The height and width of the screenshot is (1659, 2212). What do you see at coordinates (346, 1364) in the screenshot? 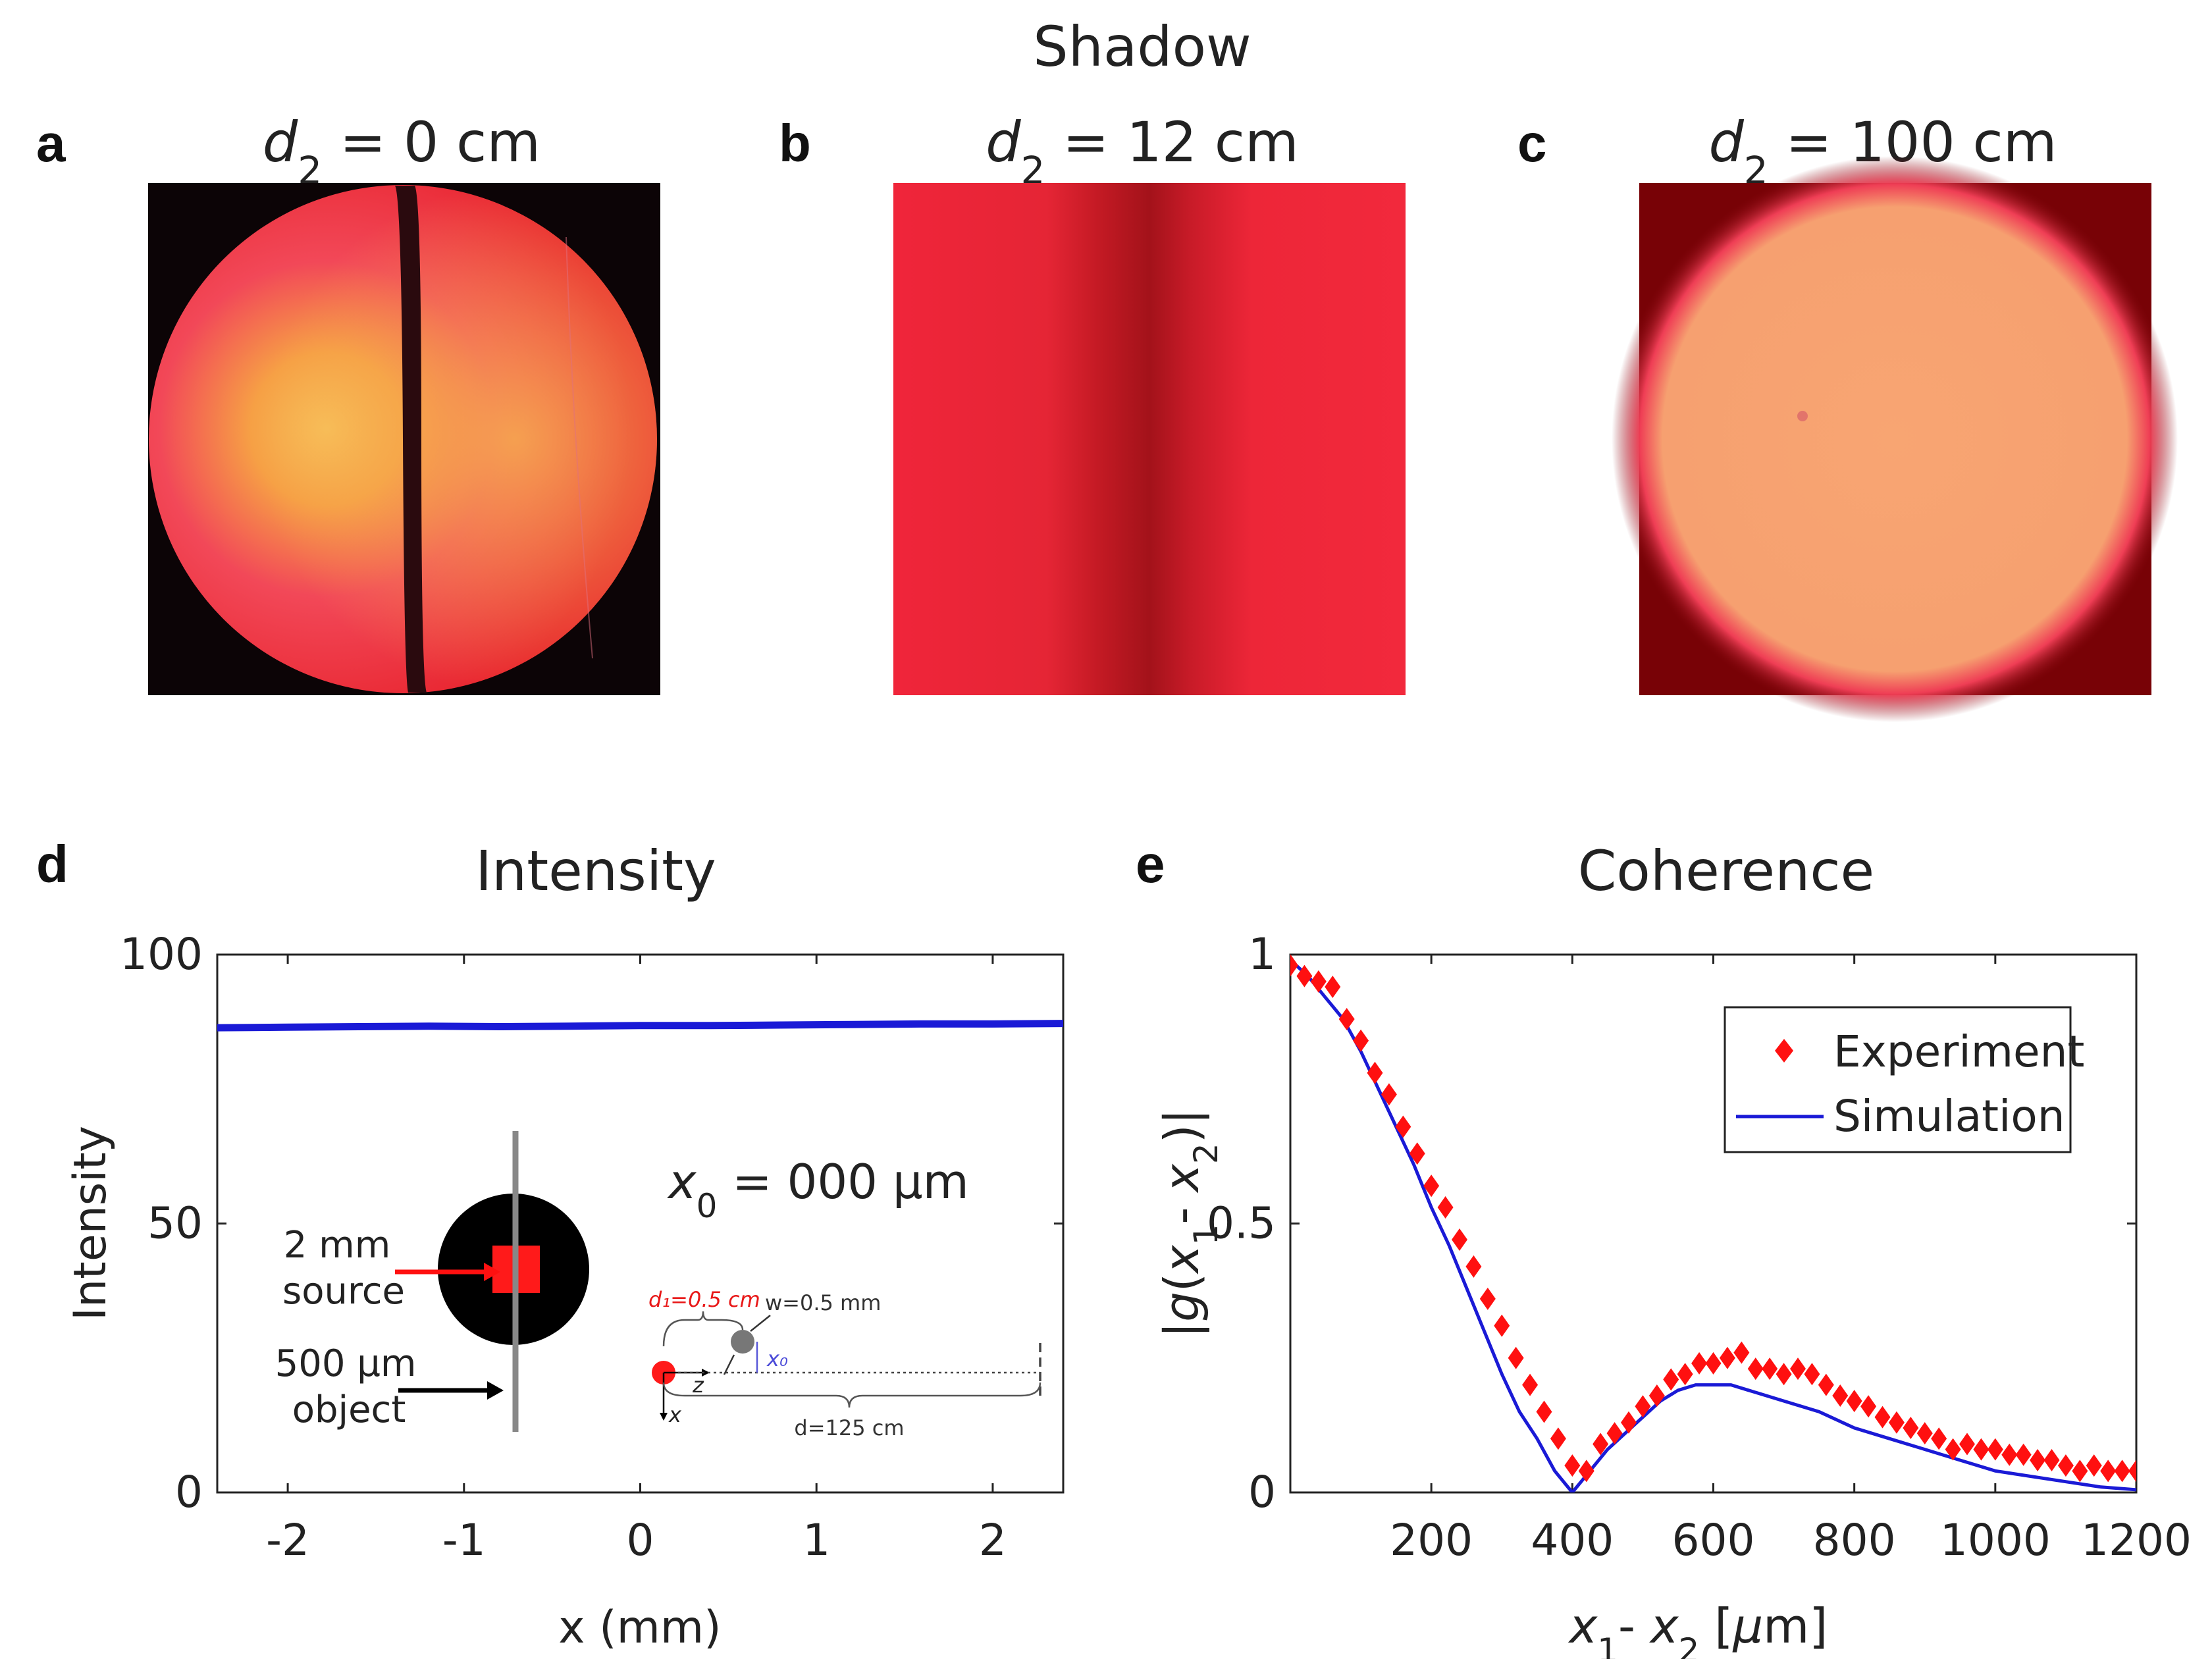
I see `object-label-1: 500 μm` at bounding box center [346, 1364].